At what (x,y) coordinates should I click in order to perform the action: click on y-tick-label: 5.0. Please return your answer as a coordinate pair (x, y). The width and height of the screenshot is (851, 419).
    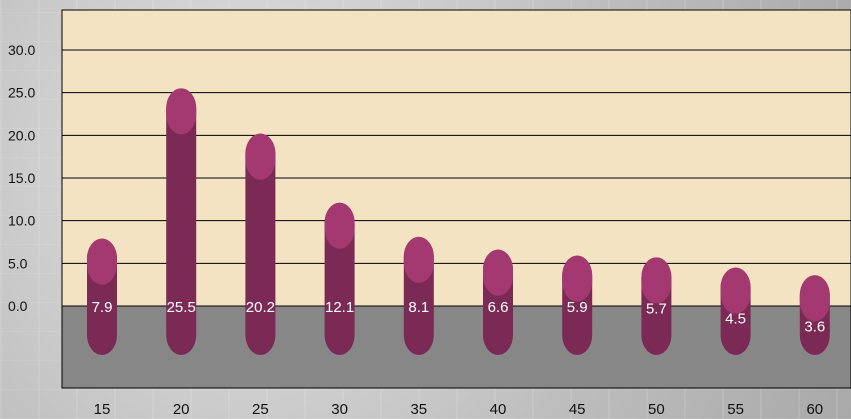
    Looking at the image, I should click on (18, 263).